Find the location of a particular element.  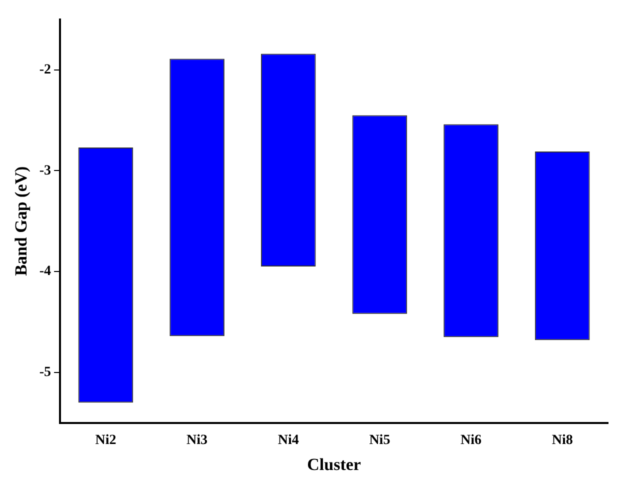

x-axis-title: Cluster is located at coordinates (334, 464).